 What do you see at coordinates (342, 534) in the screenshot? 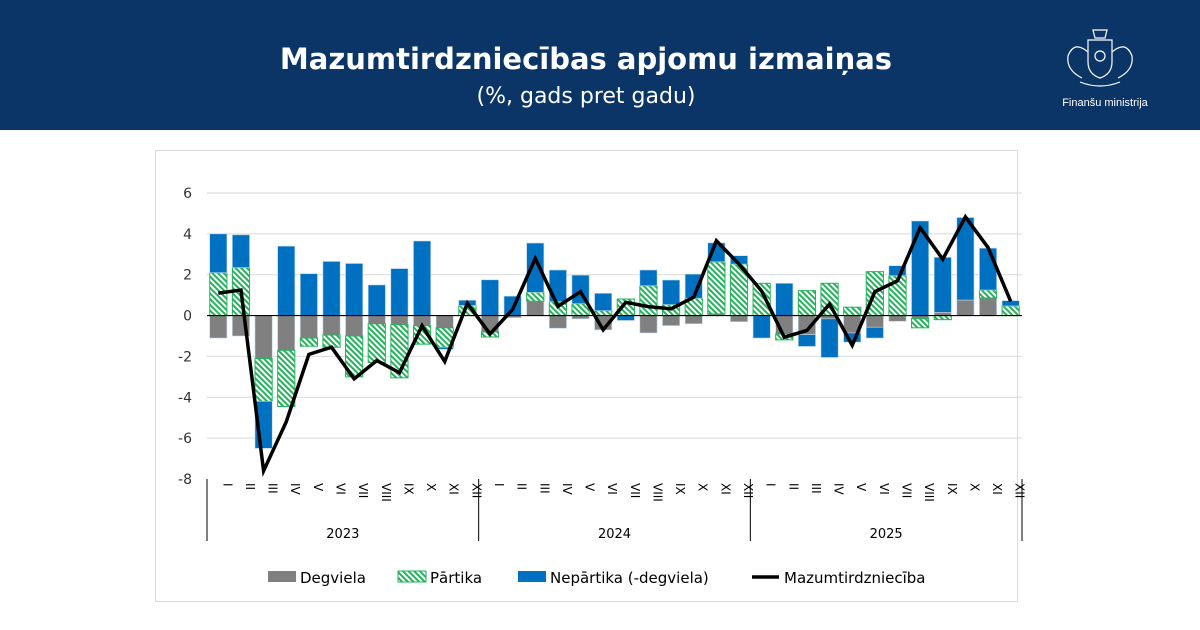
I see `x-year-label: 2023` at bounding box center [342, 534].